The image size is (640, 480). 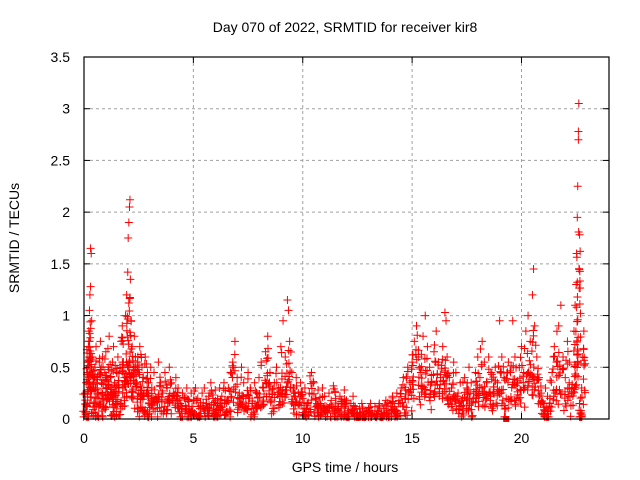 I want to click on x-tick-labels: 0 5 10 15 20, so click(x=304, y=438).